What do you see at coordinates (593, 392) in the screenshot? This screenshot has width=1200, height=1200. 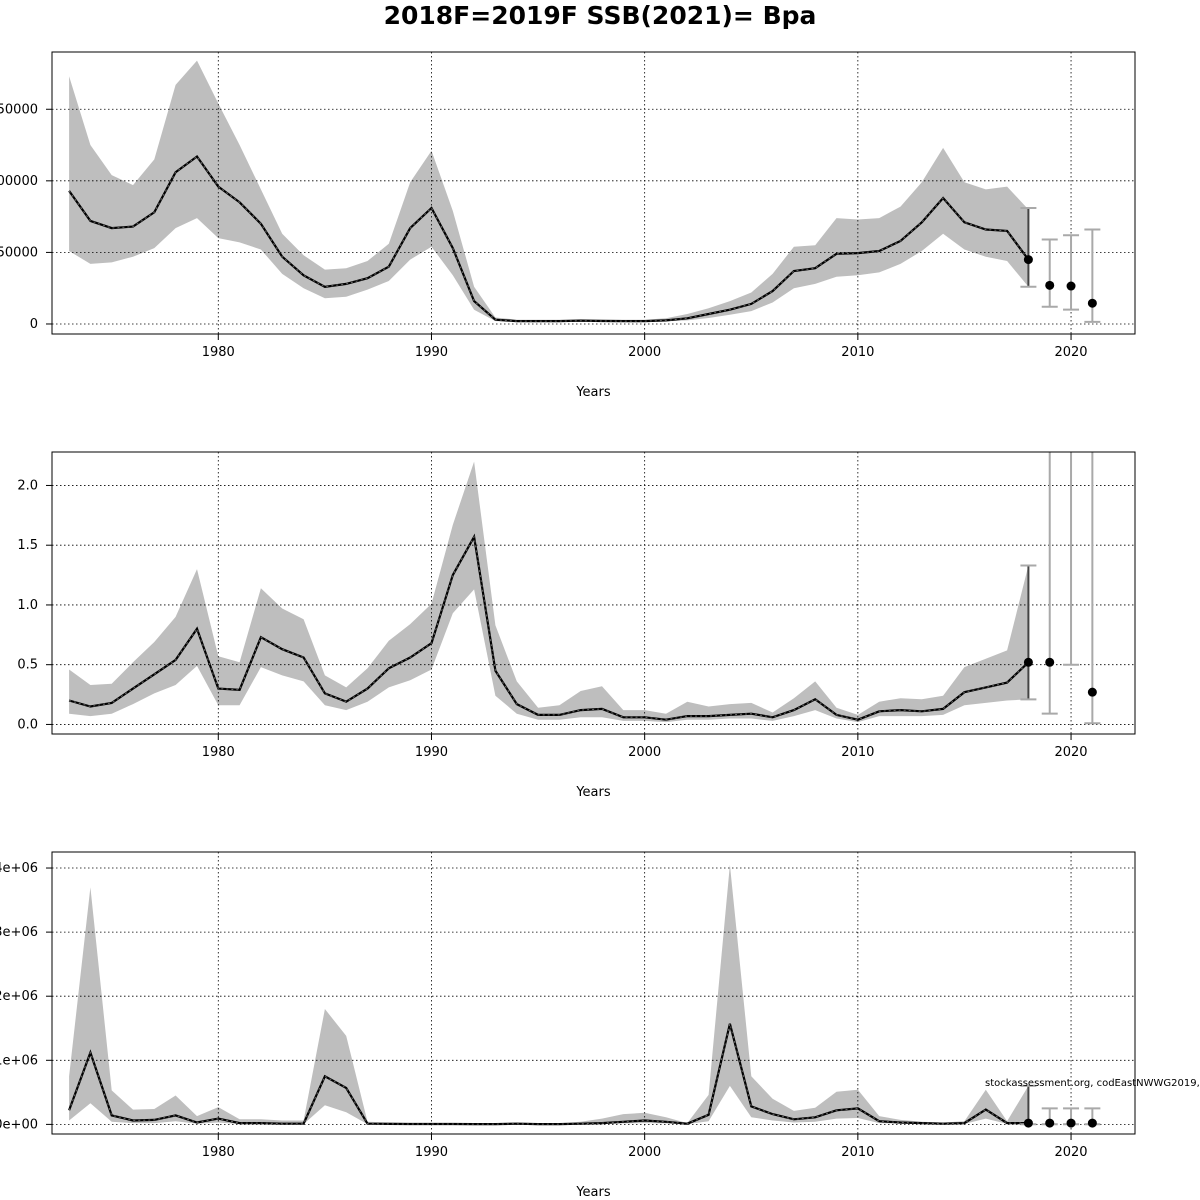 I see `ssb-xlabel: Years` at bounding box center [593, 392].